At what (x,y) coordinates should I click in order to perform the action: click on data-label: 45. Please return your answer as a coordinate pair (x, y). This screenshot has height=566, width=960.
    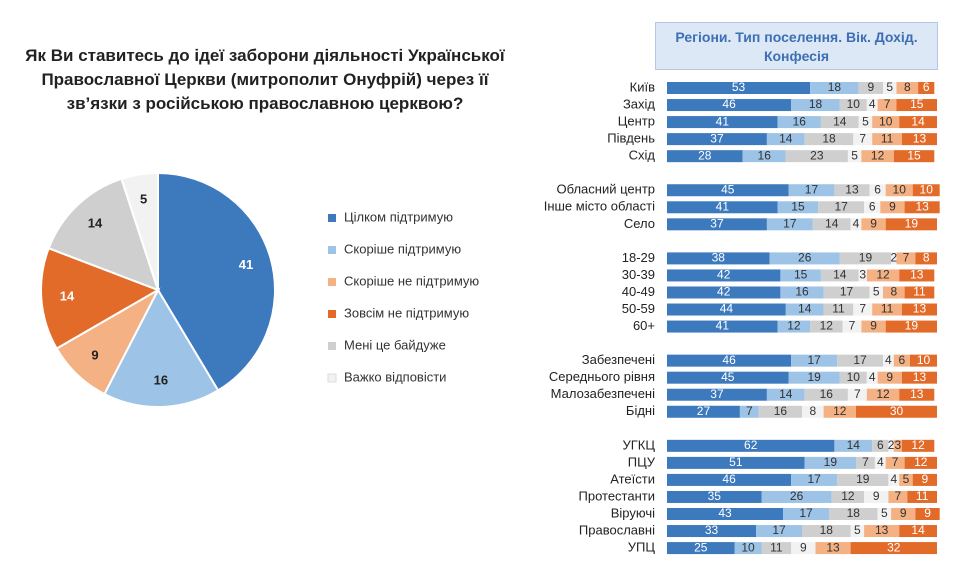
    Looking at the image, I should click on (728, 189).